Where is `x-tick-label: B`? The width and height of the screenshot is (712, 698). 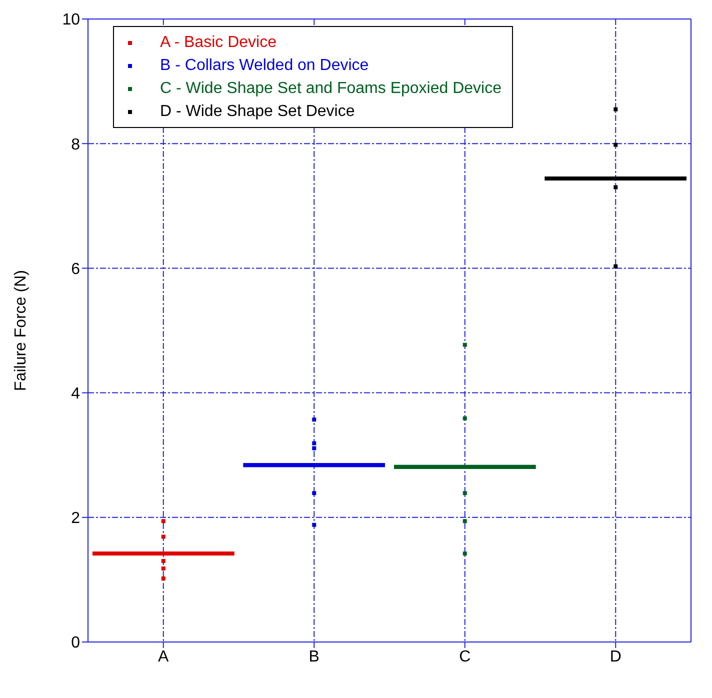
x-tick-label: B is located at coordinates (314, 657).